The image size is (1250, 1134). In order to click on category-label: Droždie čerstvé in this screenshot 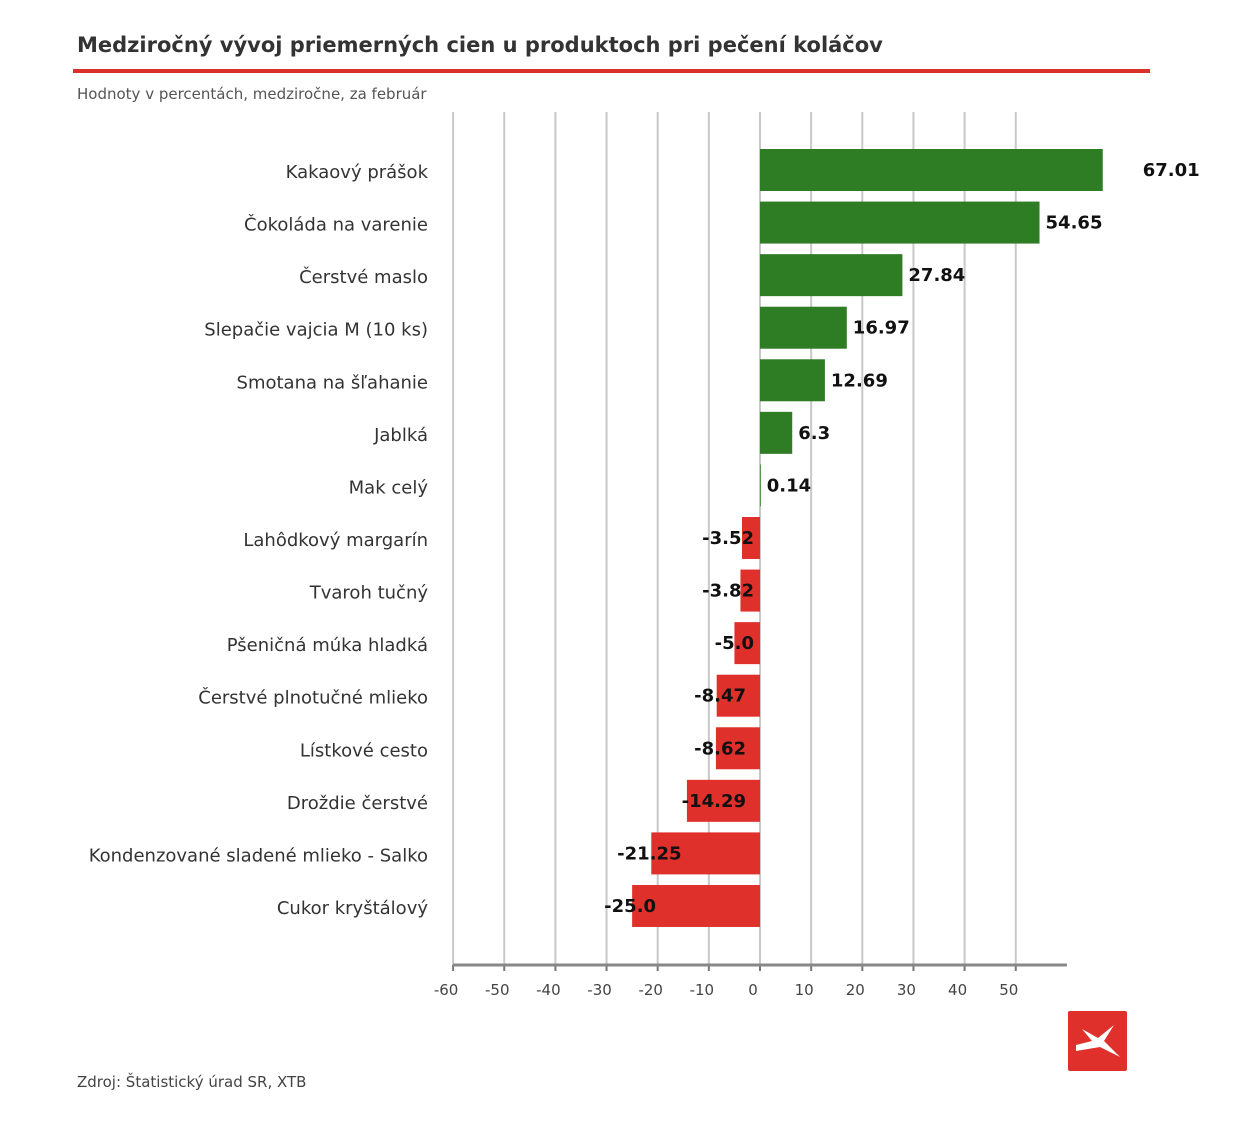, I will do `click(357, 803)`.